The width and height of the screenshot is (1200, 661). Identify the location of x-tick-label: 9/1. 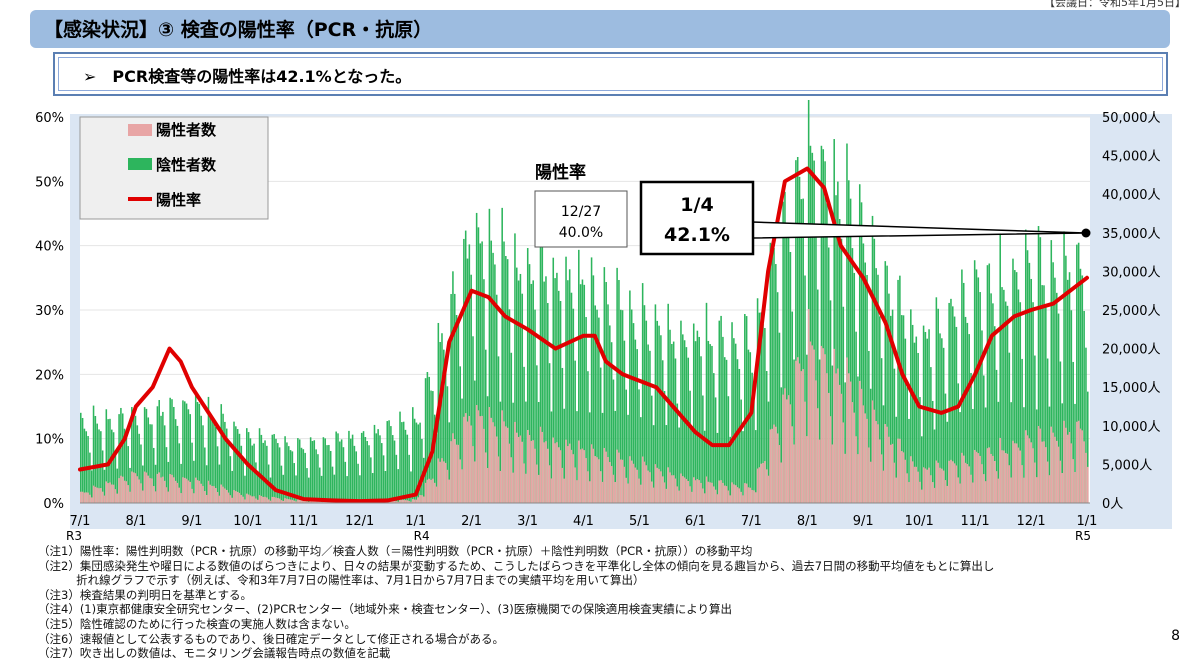
(191, 521).